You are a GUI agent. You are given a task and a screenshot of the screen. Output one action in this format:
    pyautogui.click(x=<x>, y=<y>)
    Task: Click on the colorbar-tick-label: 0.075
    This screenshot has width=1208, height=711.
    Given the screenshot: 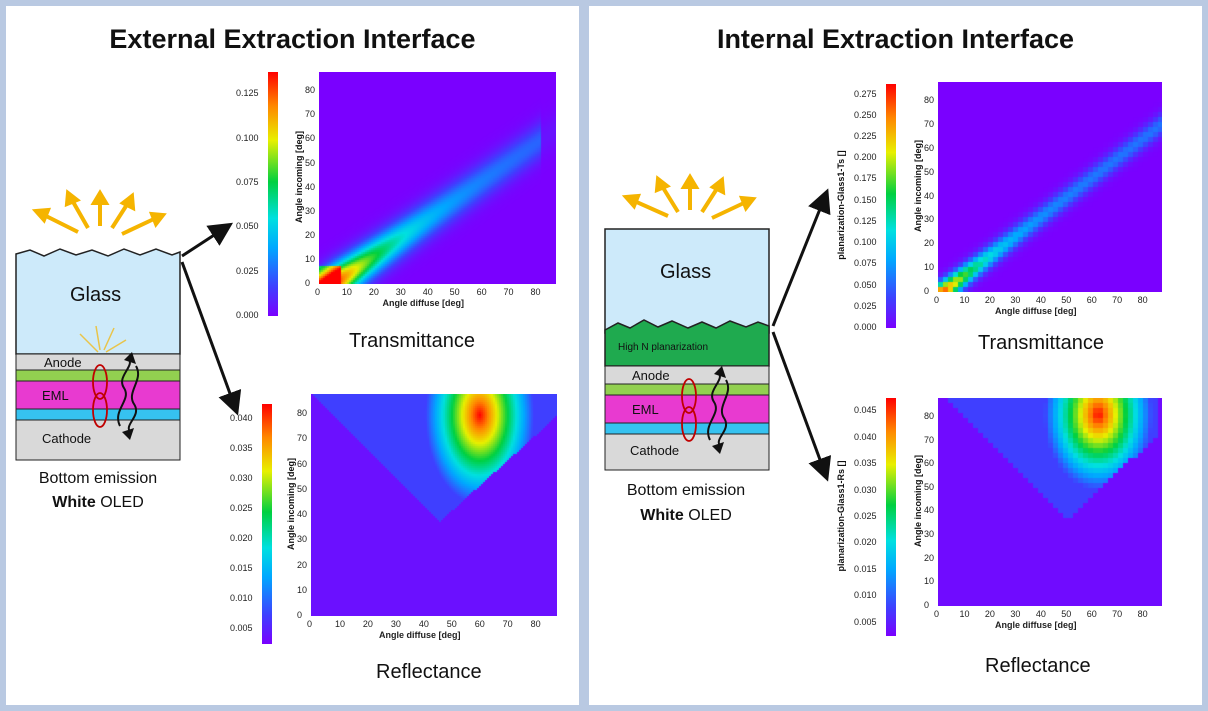 What is the action you would take?
    pyautogui.click(x=247, y=181)
    